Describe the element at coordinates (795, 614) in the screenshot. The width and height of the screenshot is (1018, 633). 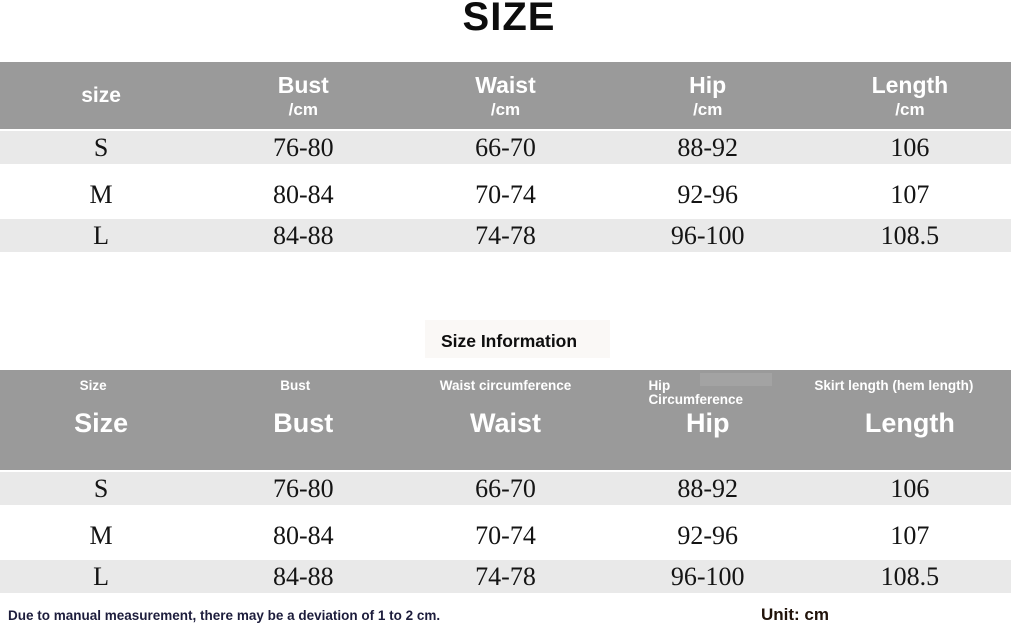
I see `unit-label: Unit: cm` at that location.